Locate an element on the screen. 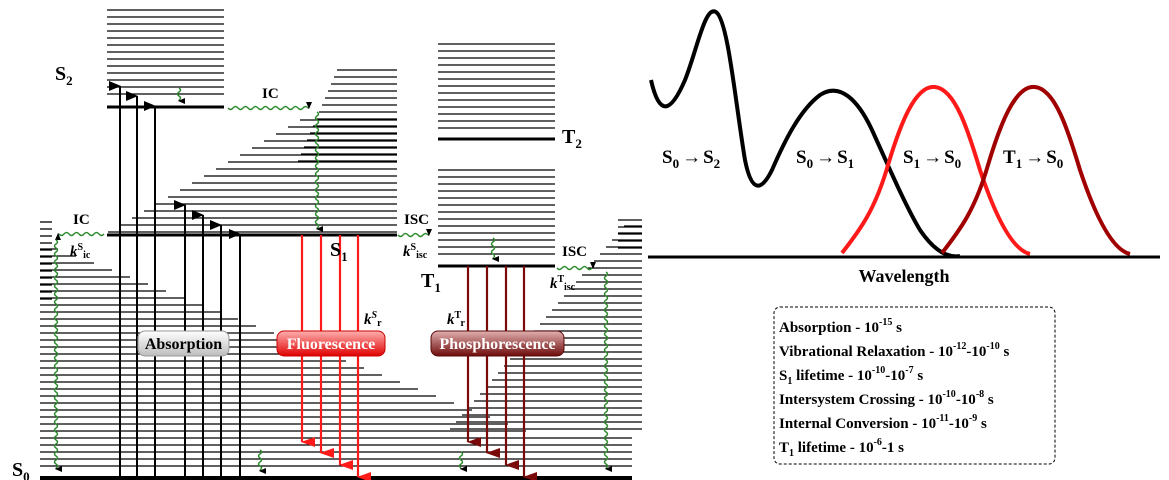 This screenshot has height=480, width=1169. timescale-row: S1 lifetime - 10-10-10-7 s is located at coordinates (851, 376).